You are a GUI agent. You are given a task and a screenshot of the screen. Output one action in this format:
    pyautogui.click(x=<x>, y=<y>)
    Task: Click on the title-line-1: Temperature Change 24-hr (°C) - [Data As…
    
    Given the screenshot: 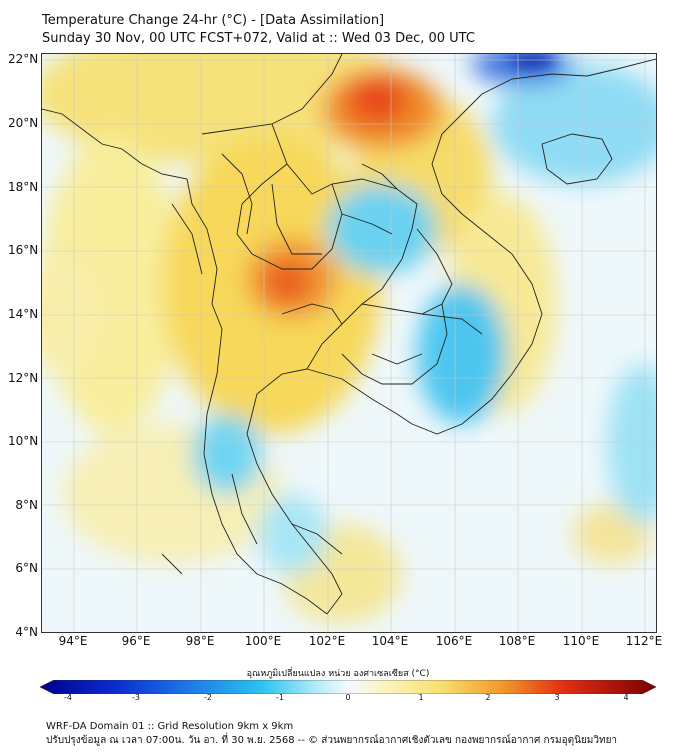 What is the action you would take?
    pyautogui.click(x=213, y=20)
    